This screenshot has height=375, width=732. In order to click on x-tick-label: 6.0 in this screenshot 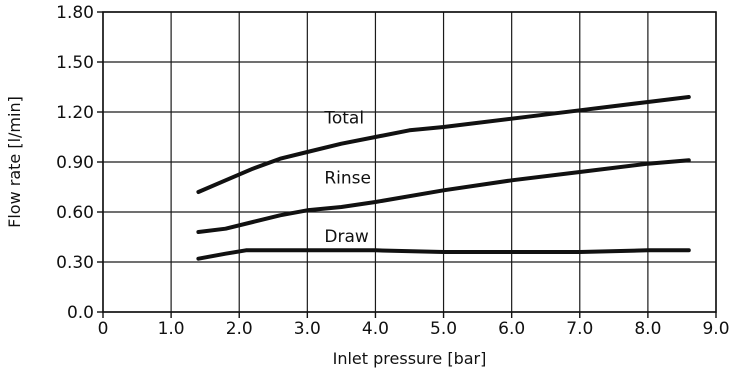, I will do `click(511, 329)`.